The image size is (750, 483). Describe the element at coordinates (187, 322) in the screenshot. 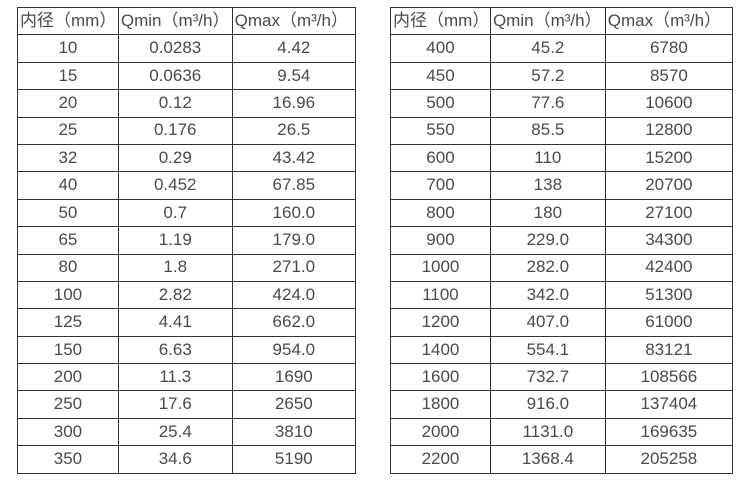

I see `table-row: 125 4.41 662.0` at that location.